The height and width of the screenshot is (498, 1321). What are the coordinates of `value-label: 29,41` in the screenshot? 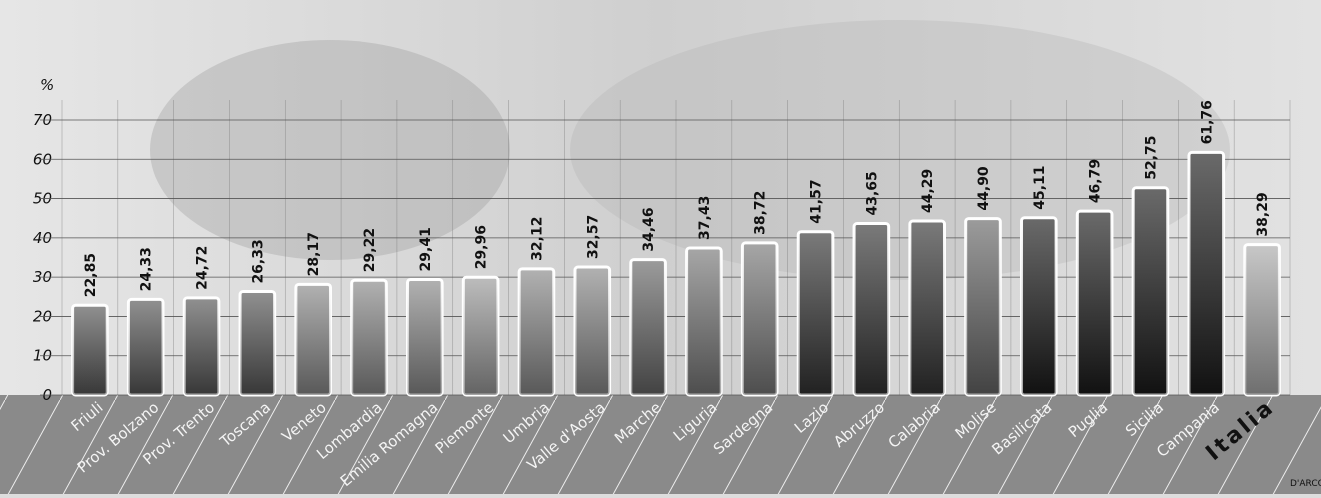 It's located at (426, 249).